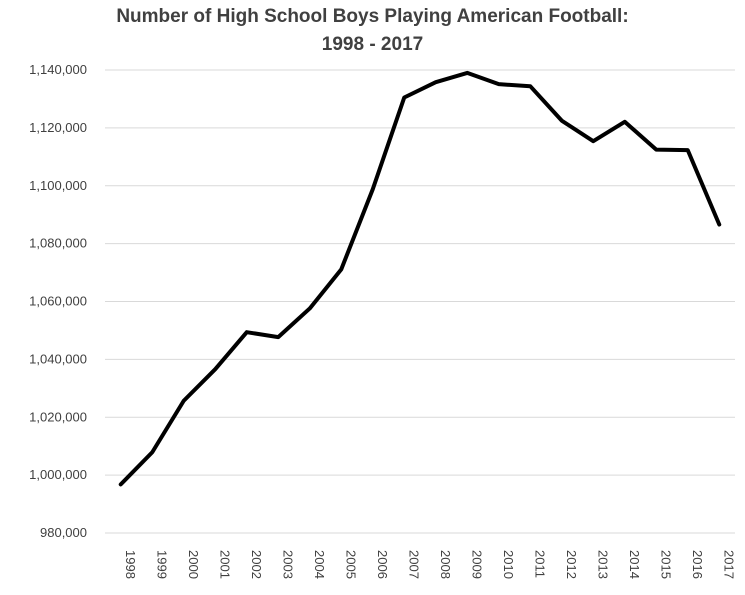 This screenshot has width=745, height=595. I want to click on x-tick-label: 2000, so click(193, 564).